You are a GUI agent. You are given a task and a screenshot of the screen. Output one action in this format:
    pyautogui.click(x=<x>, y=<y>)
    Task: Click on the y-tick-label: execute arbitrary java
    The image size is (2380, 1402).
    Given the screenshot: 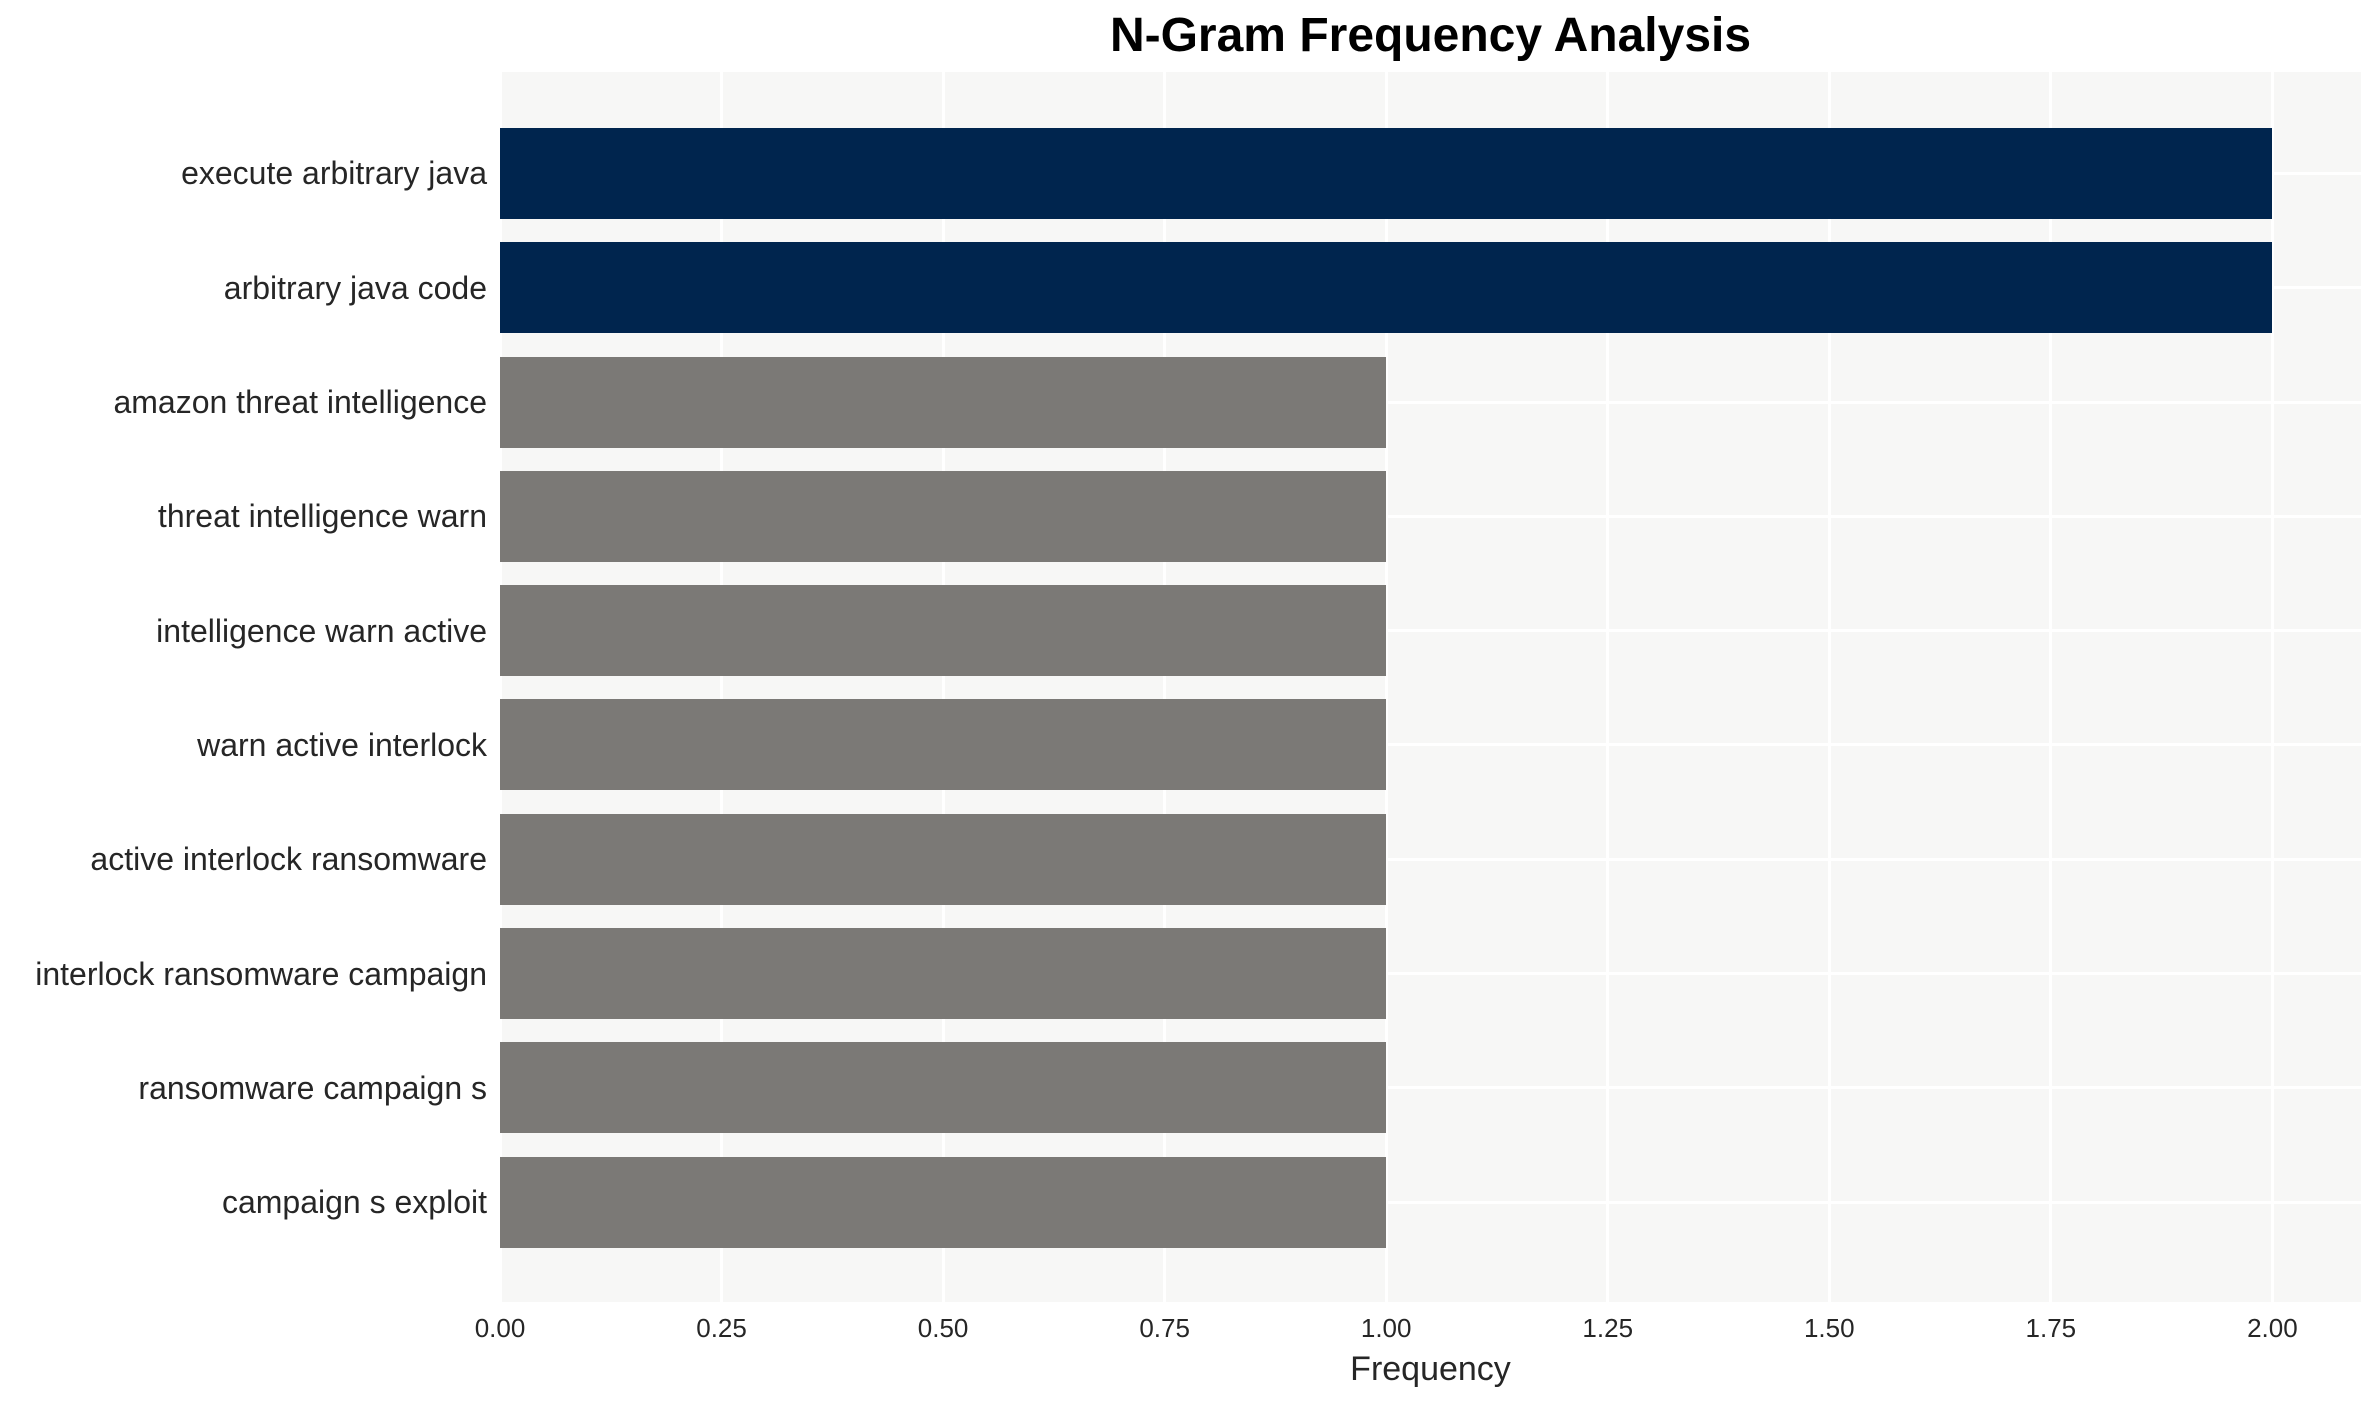 What is the action you would take?
    pyautogui.click(x=334, y=173)
    